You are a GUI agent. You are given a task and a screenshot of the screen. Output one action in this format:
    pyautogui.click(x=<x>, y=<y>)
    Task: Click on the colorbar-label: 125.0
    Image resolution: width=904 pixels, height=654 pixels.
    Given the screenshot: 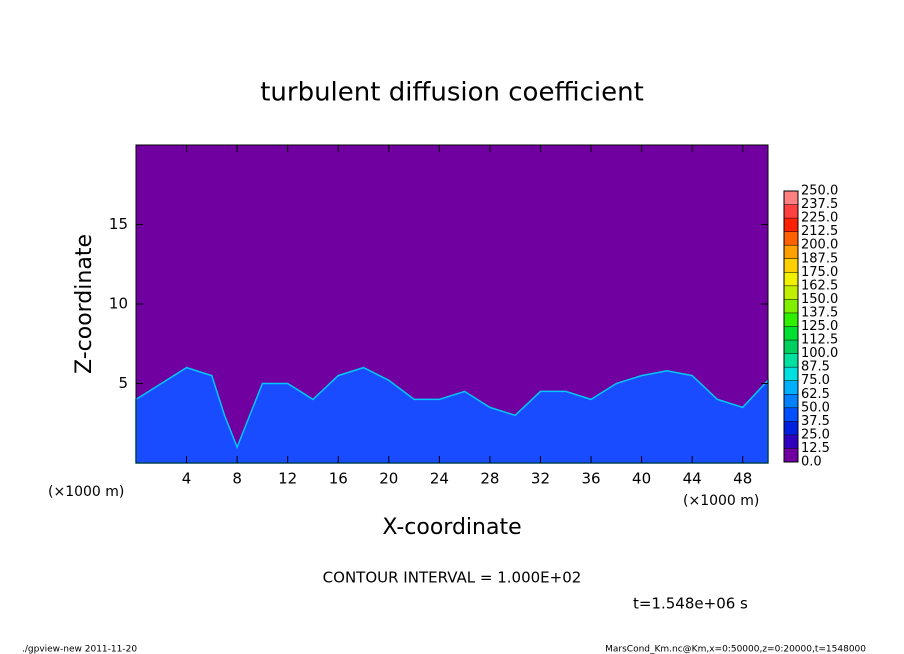 What is the action you would take?
    pyautogui.click(x=819, y=326)
    